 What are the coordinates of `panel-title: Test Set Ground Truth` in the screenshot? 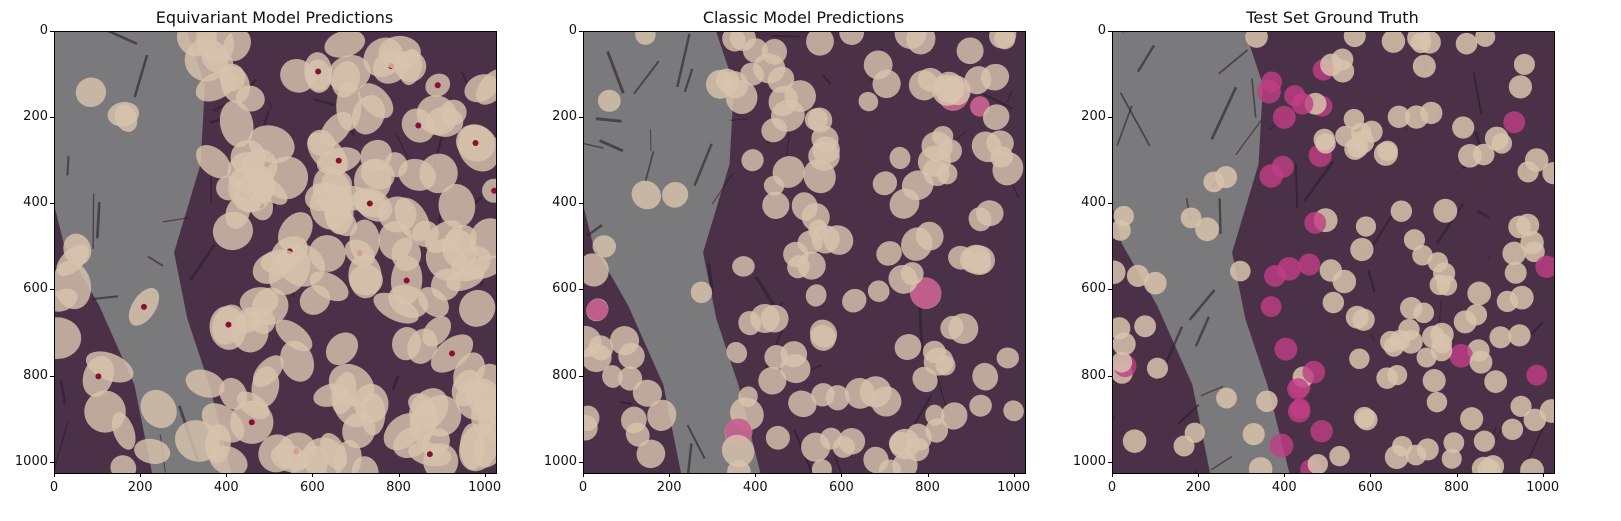 It's located at (1332, 17).